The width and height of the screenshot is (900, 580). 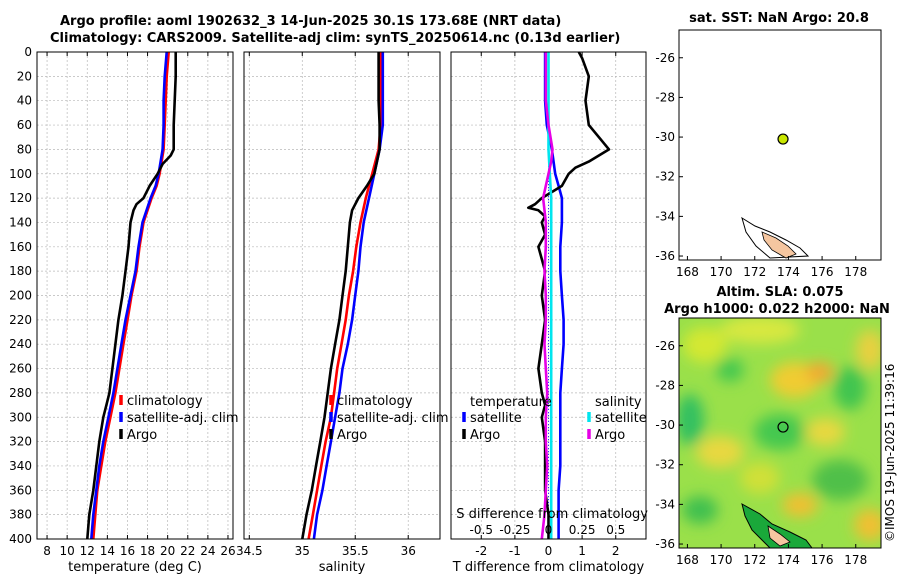 What do you see at coordinates (127, 551) in the screenshot?
I see `xtick-label-temperature: 16` at bounding box center [127, 551].